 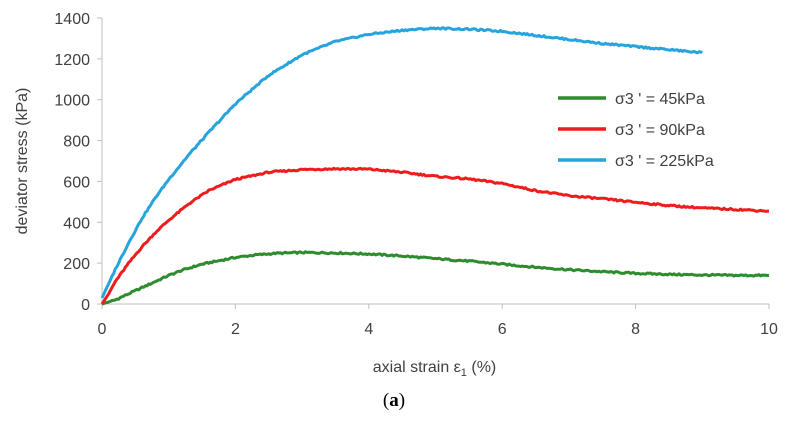 What do you see at coordinates (22, 161) in the screenshot?
I see `y-axis-label: deviator stress (kPa)` at bounding box center [22, 161].